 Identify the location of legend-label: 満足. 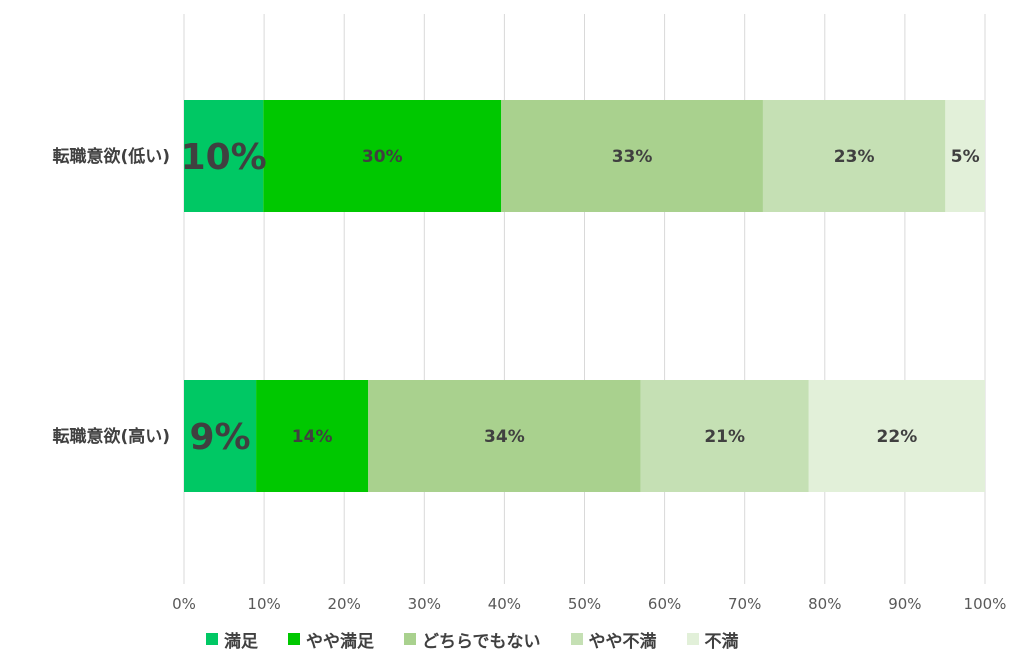
(241, 641).